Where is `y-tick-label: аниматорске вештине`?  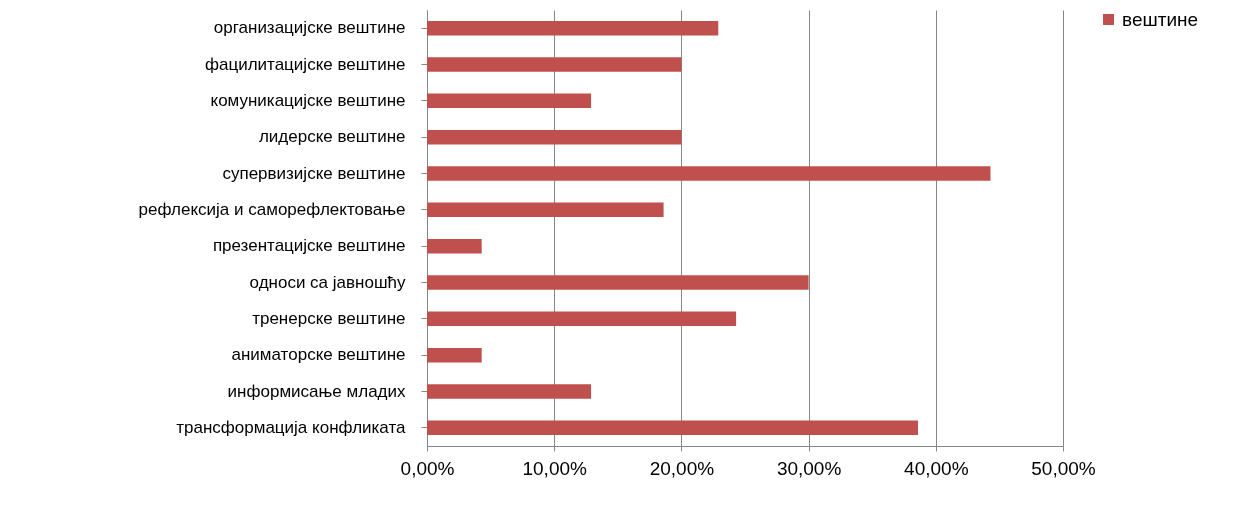
y-tick-label: аниматорске вештине is located at coordinates (318, 355).